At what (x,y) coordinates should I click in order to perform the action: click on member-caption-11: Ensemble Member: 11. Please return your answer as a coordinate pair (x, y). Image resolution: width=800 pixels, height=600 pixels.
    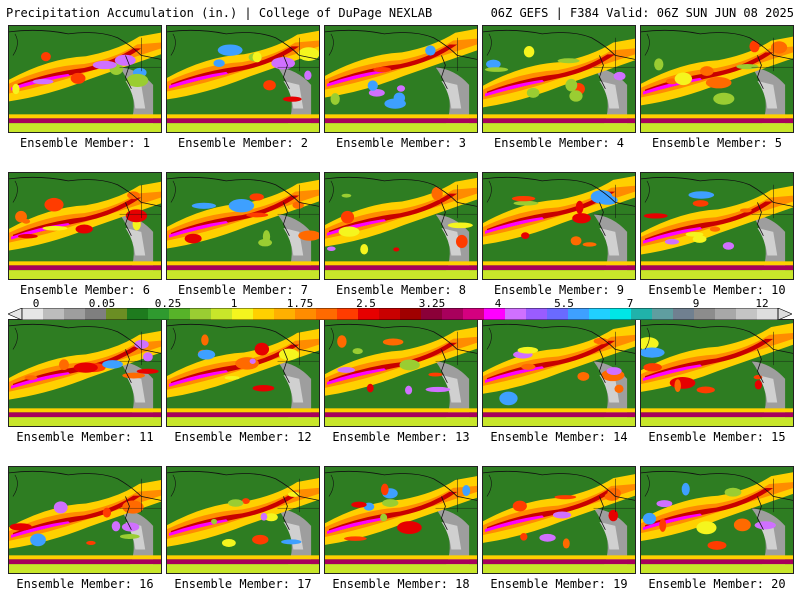
    Looking at the image, I should click on (85, 437).